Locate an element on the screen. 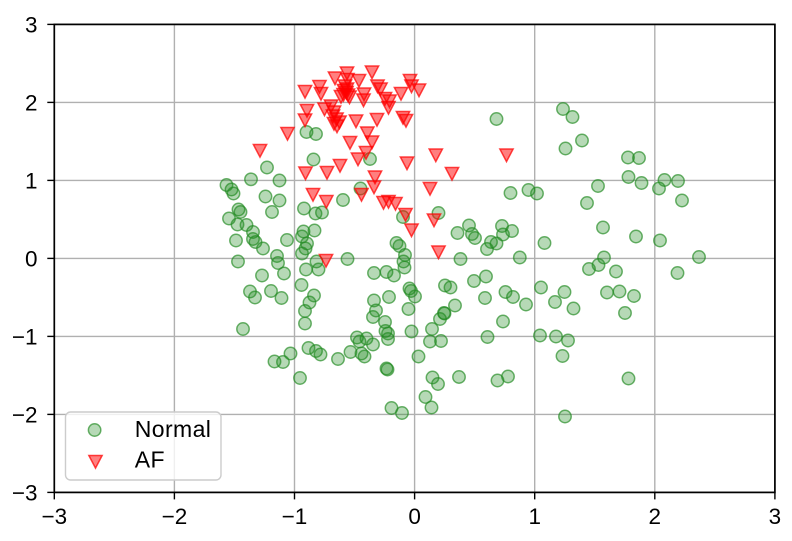  svg-text: Normal is located at coordinates (173, 429).